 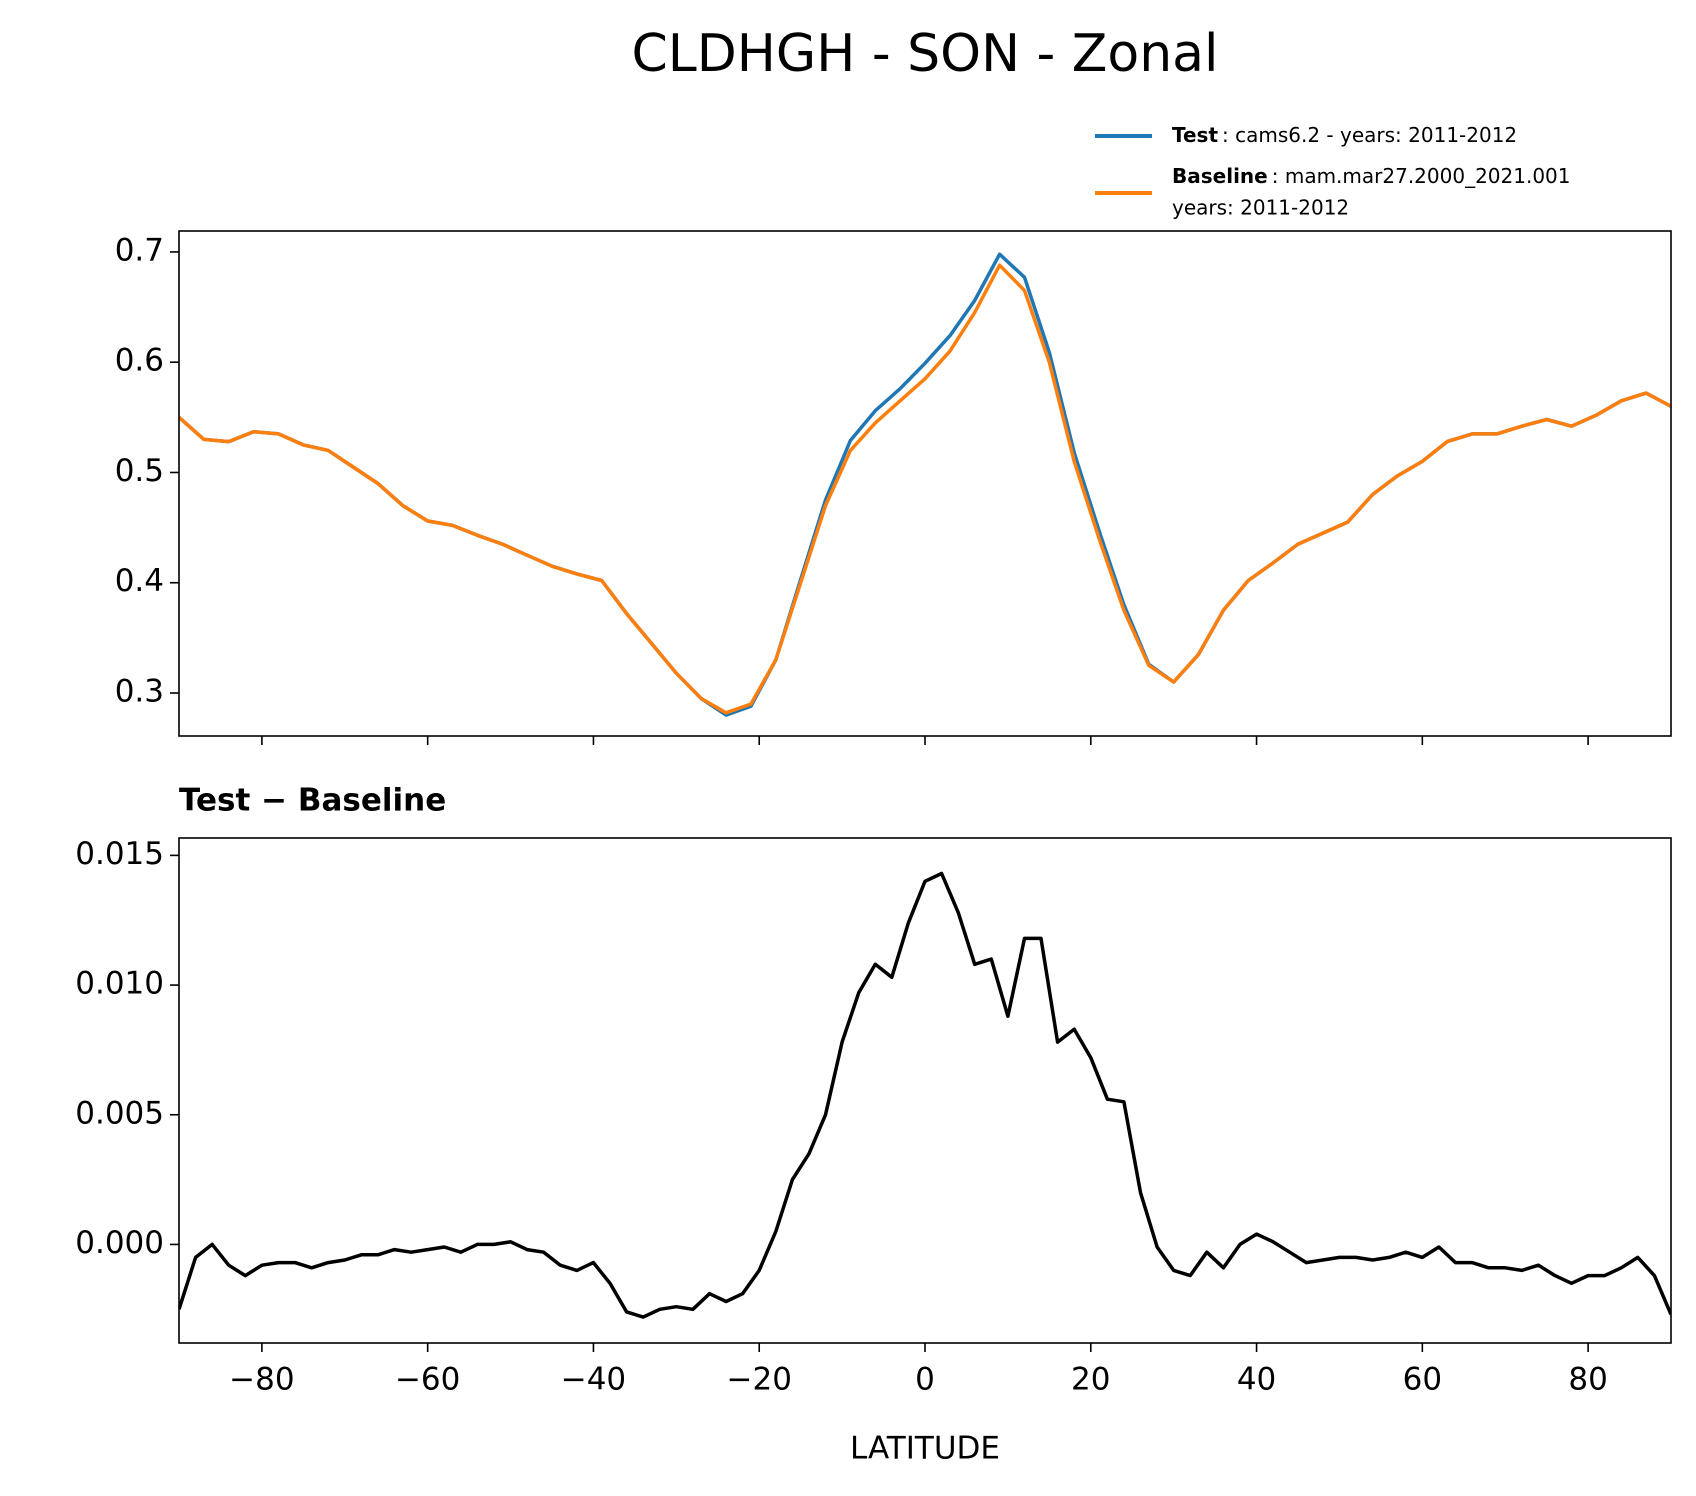 I want to click on panel-title: Test − Baseline, so click(x=312, y=801).